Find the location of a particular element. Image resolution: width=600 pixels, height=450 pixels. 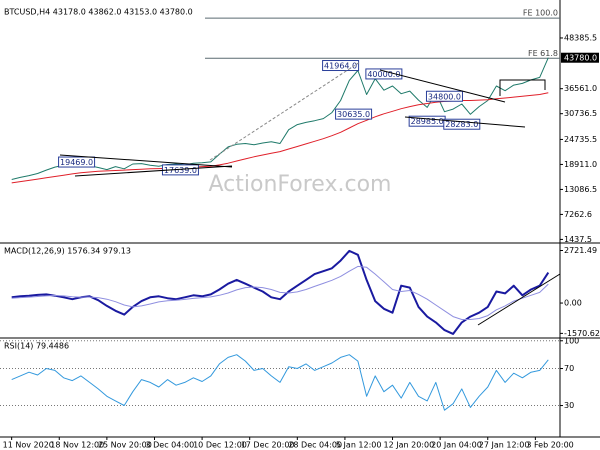

last-price-box is located at coordinates (580, 57).